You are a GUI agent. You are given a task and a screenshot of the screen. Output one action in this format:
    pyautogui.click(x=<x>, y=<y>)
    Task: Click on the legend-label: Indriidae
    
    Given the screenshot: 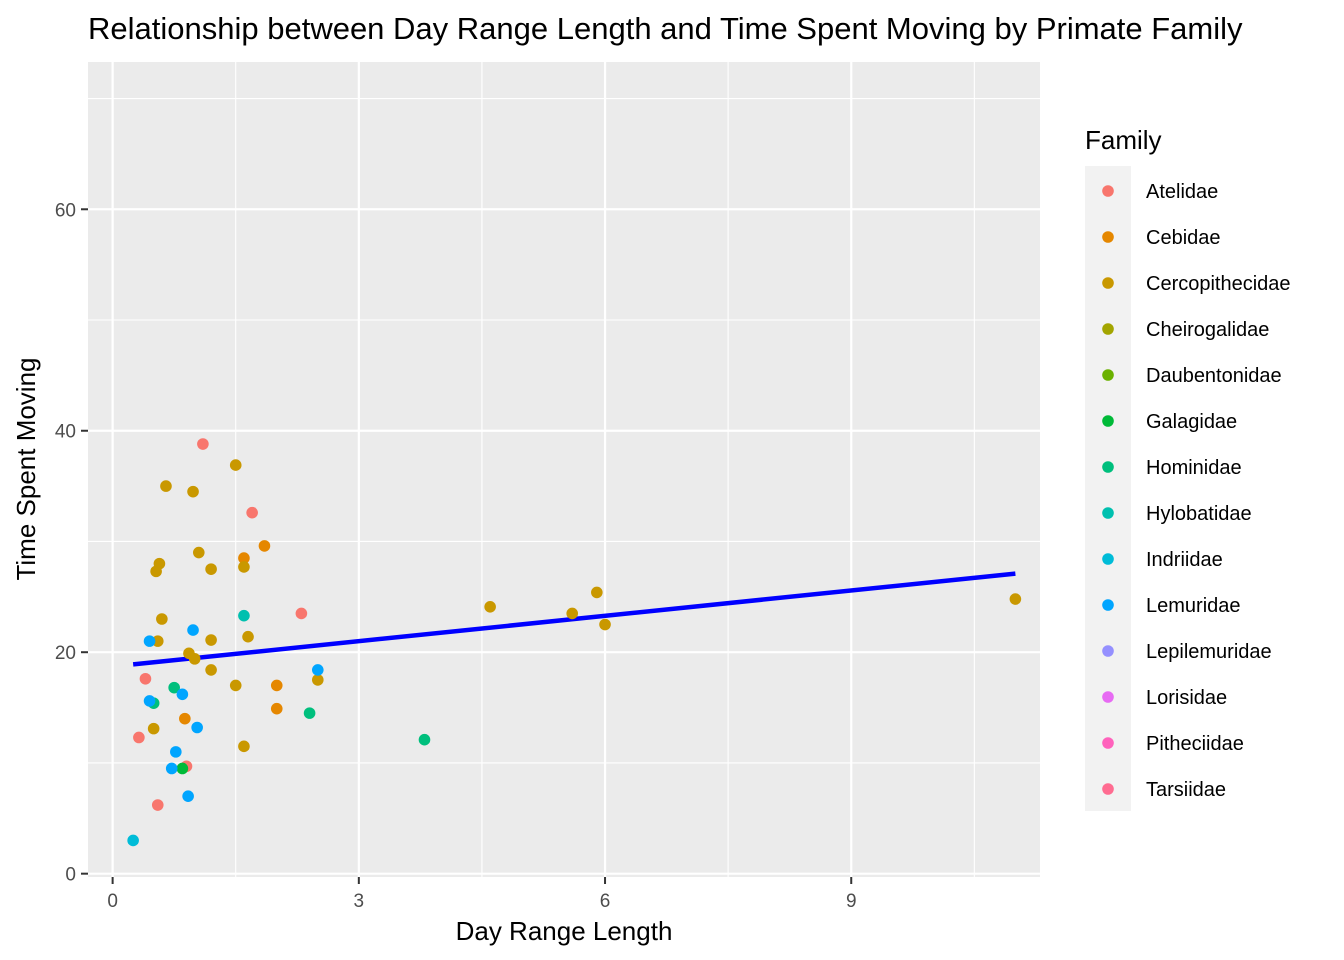 What is the action you would take?
    pyautogui.click(x=1184, y=560)
    